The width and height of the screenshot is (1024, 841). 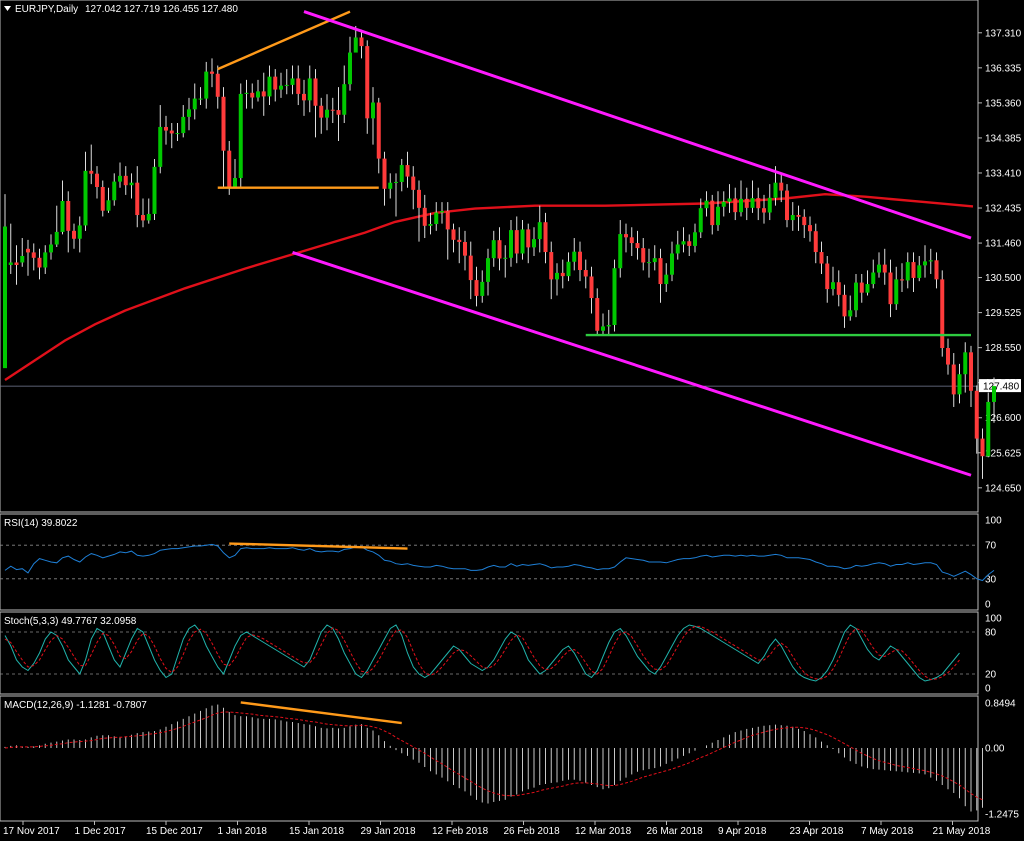 I want to click on ohlc-readout: 127.042 127.719 126.455 127.480, so click(x=161, y=9).